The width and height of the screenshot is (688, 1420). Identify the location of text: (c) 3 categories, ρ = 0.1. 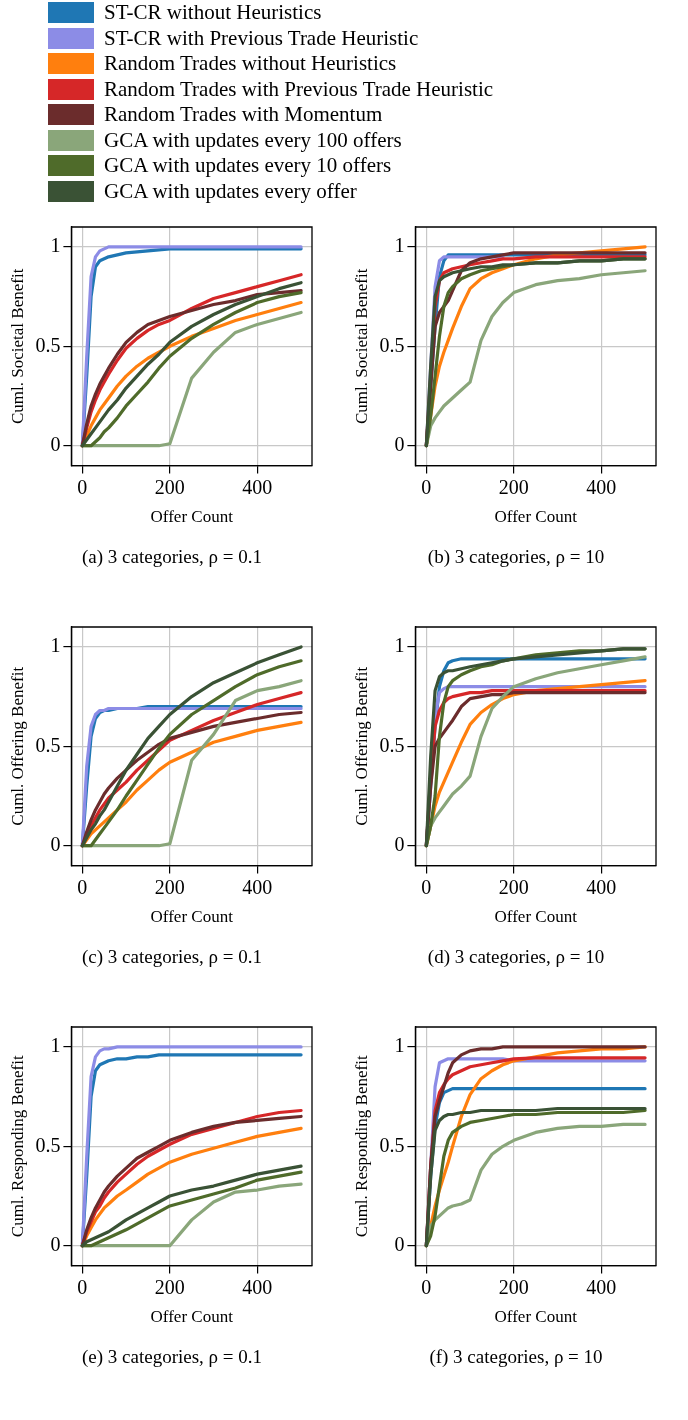
(171, 957).